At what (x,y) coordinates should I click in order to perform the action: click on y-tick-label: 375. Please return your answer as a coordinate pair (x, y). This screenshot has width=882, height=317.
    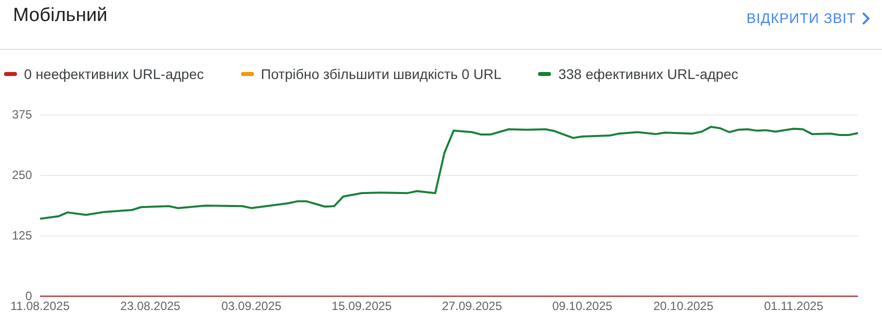
    Looking at the image, I should click on (22, 115).